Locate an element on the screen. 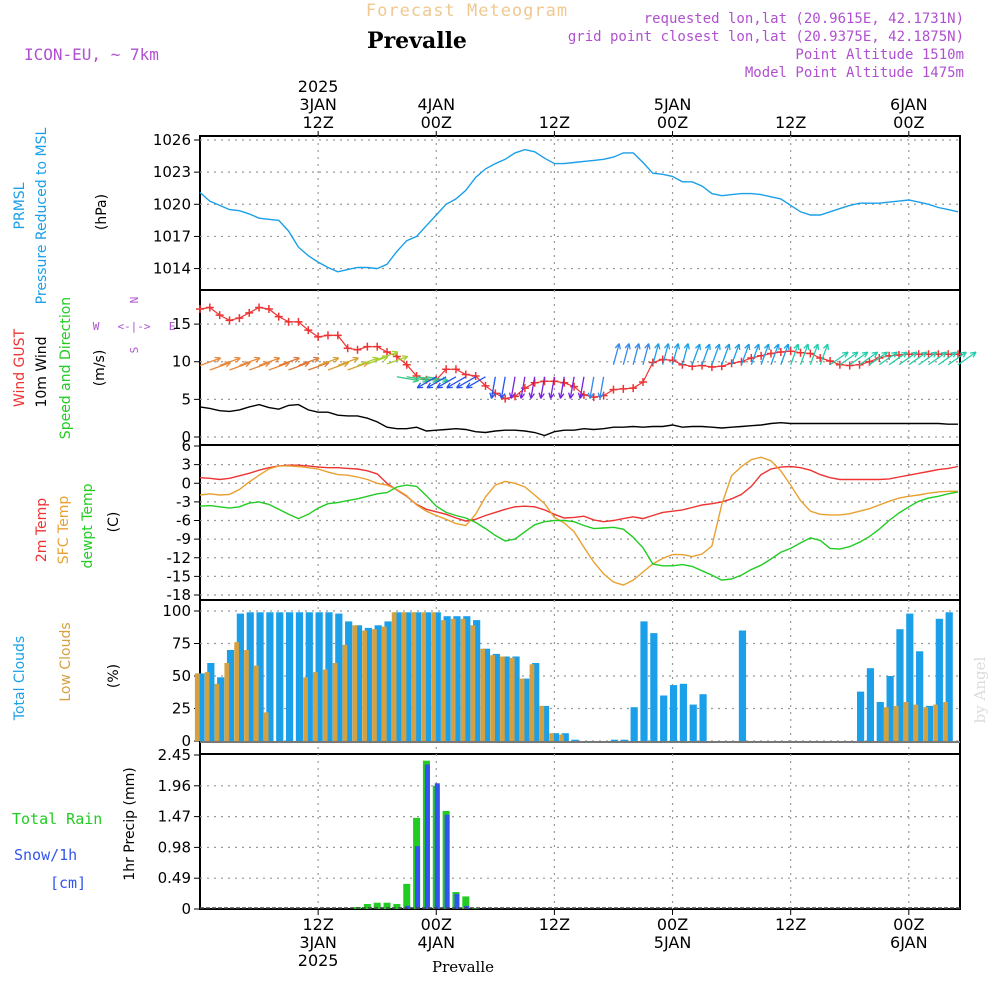 The height and width of the screenshot is (1000, 1000). pressure-label-2: Pressure Reduced to MSL is located at coordinates (42, 215).